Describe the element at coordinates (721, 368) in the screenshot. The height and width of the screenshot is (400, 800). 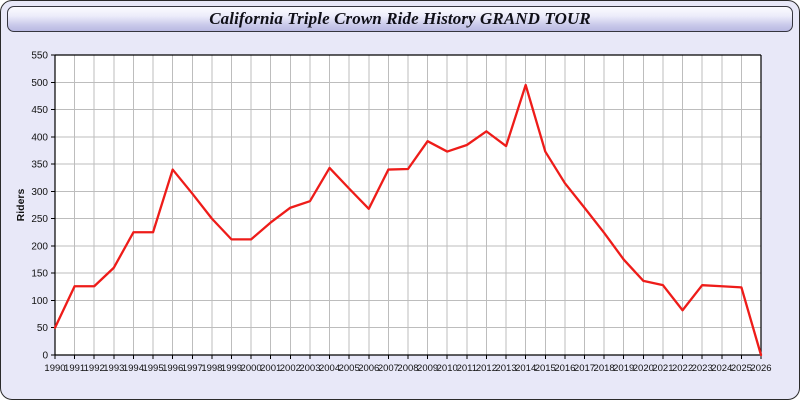
I see `x-tick-label: 2024` at that location.